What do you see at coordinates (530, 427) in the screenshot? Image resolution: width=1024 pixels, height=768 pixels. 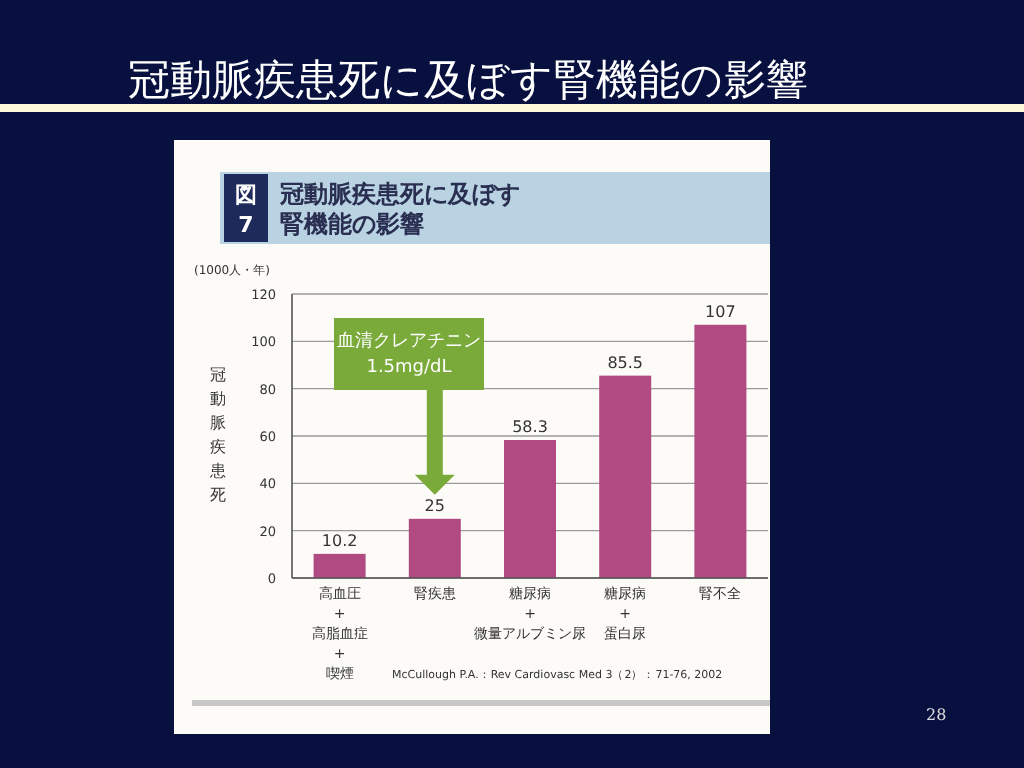 I see `data-label: 58.3` at bounding box center [530, 427].